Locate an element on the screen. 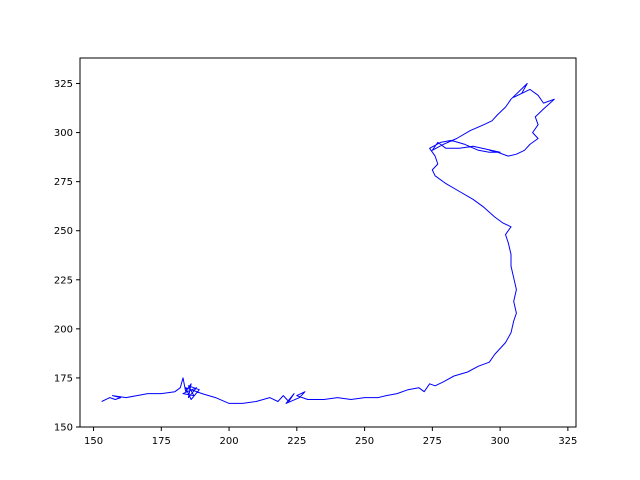  y-tick-label: 250 is located at coordinates (63, 231).